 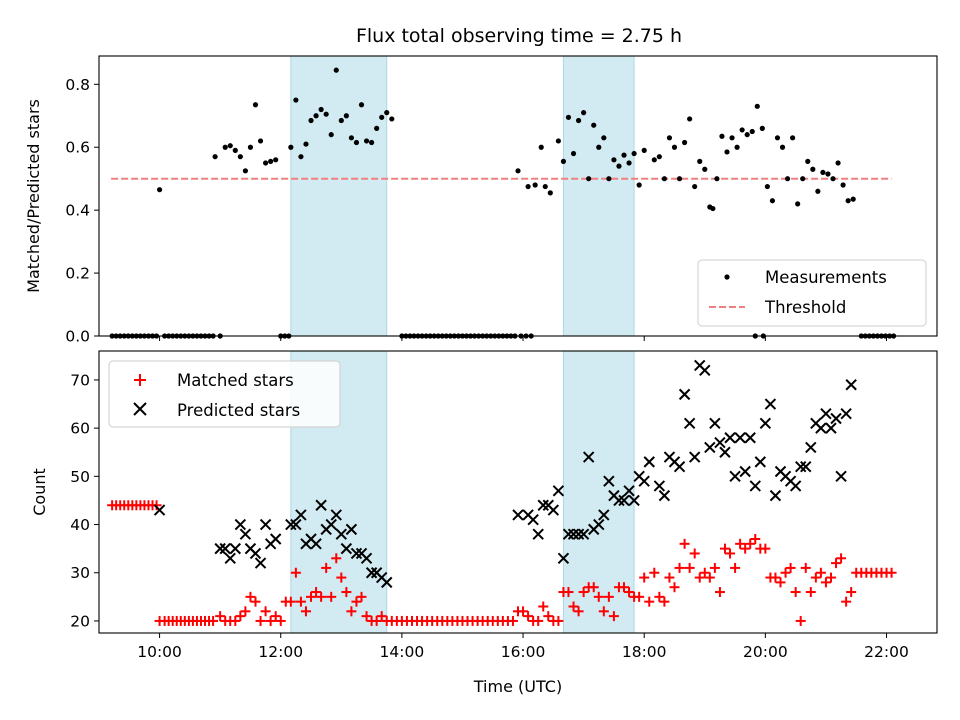 What do you see at coordinates (77, 211) in the screenshot?
I see `y-tick-label: 0.4` at bounding box center [77, 211].